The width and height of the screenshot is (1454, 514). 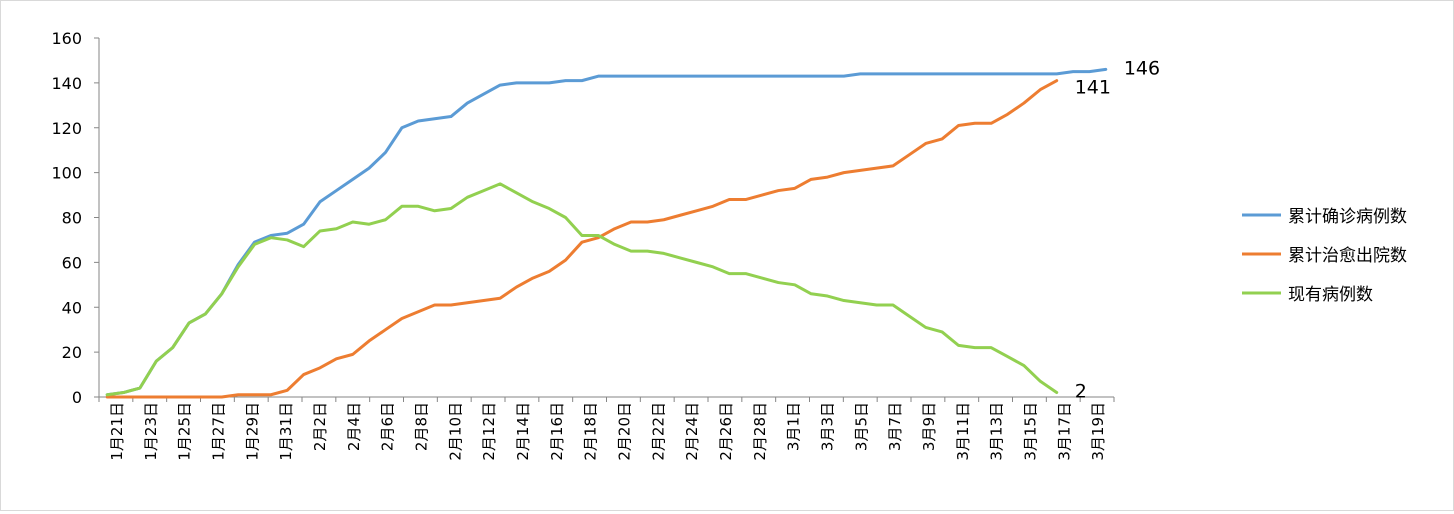 I want to click on x-tick-label: 3月15日, so click(x=1030, y=431).